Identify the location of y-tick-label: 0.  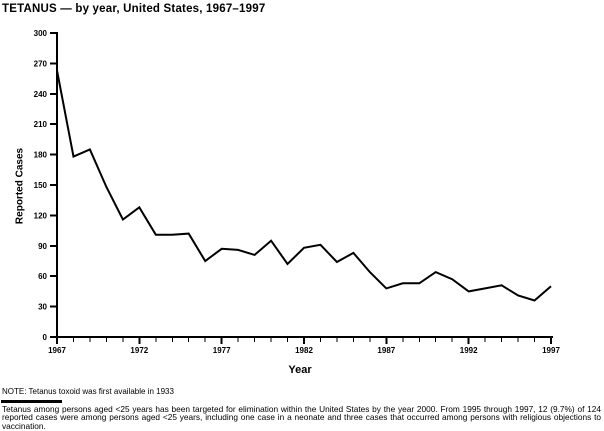
(45, 337).